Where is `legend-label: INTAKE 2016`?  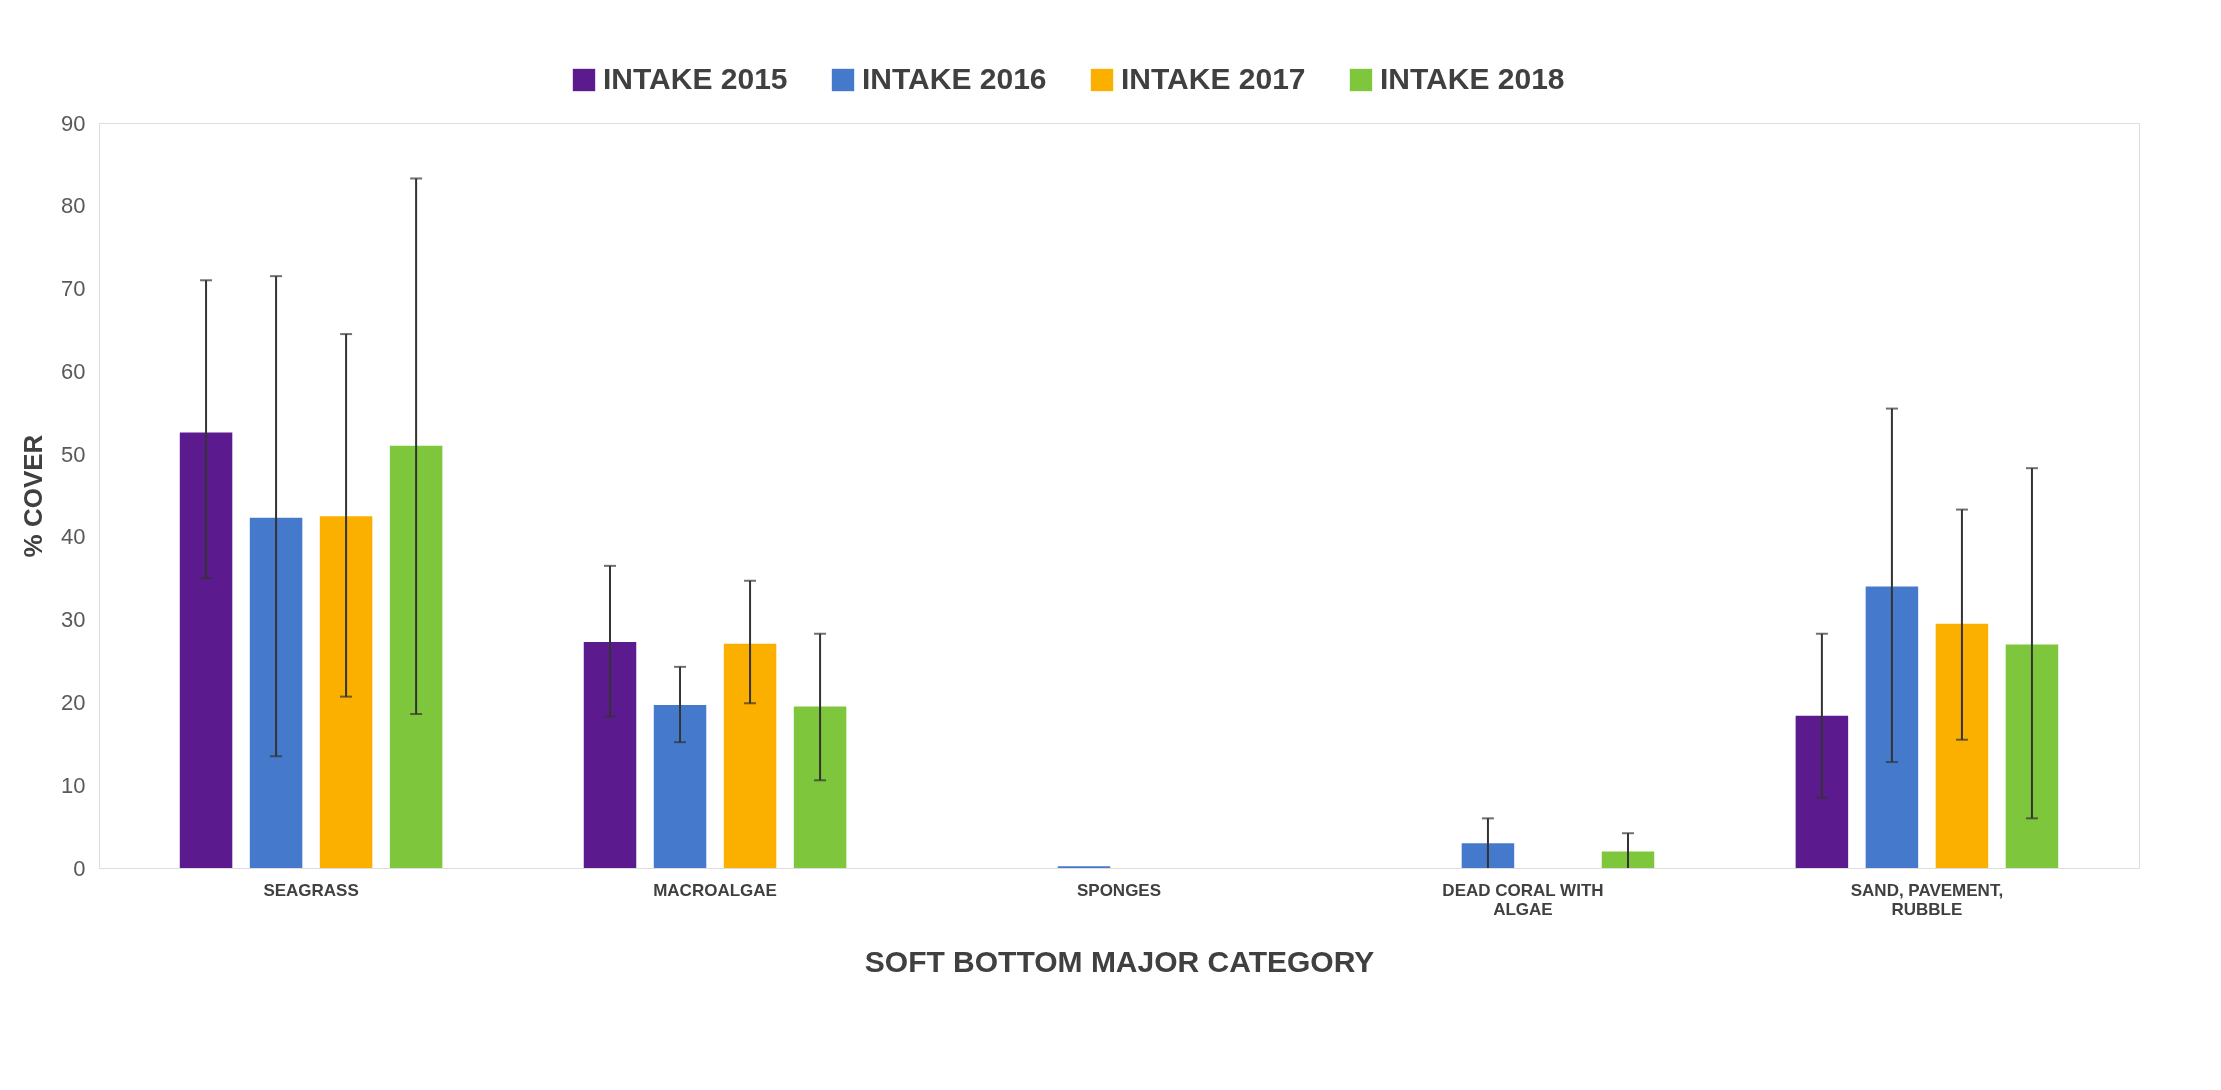 legend-label: INTAKE 2016 is located at coordinates (954, 78).